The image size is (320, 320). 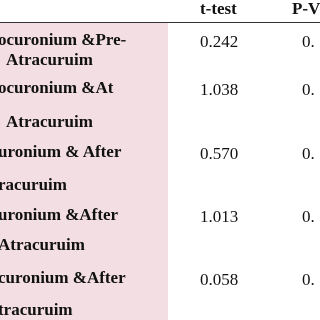 What do you see at coordinates (63, 277) in the screenshot?
I see `row-label: curonium &After` at bounding box center [63, 277].